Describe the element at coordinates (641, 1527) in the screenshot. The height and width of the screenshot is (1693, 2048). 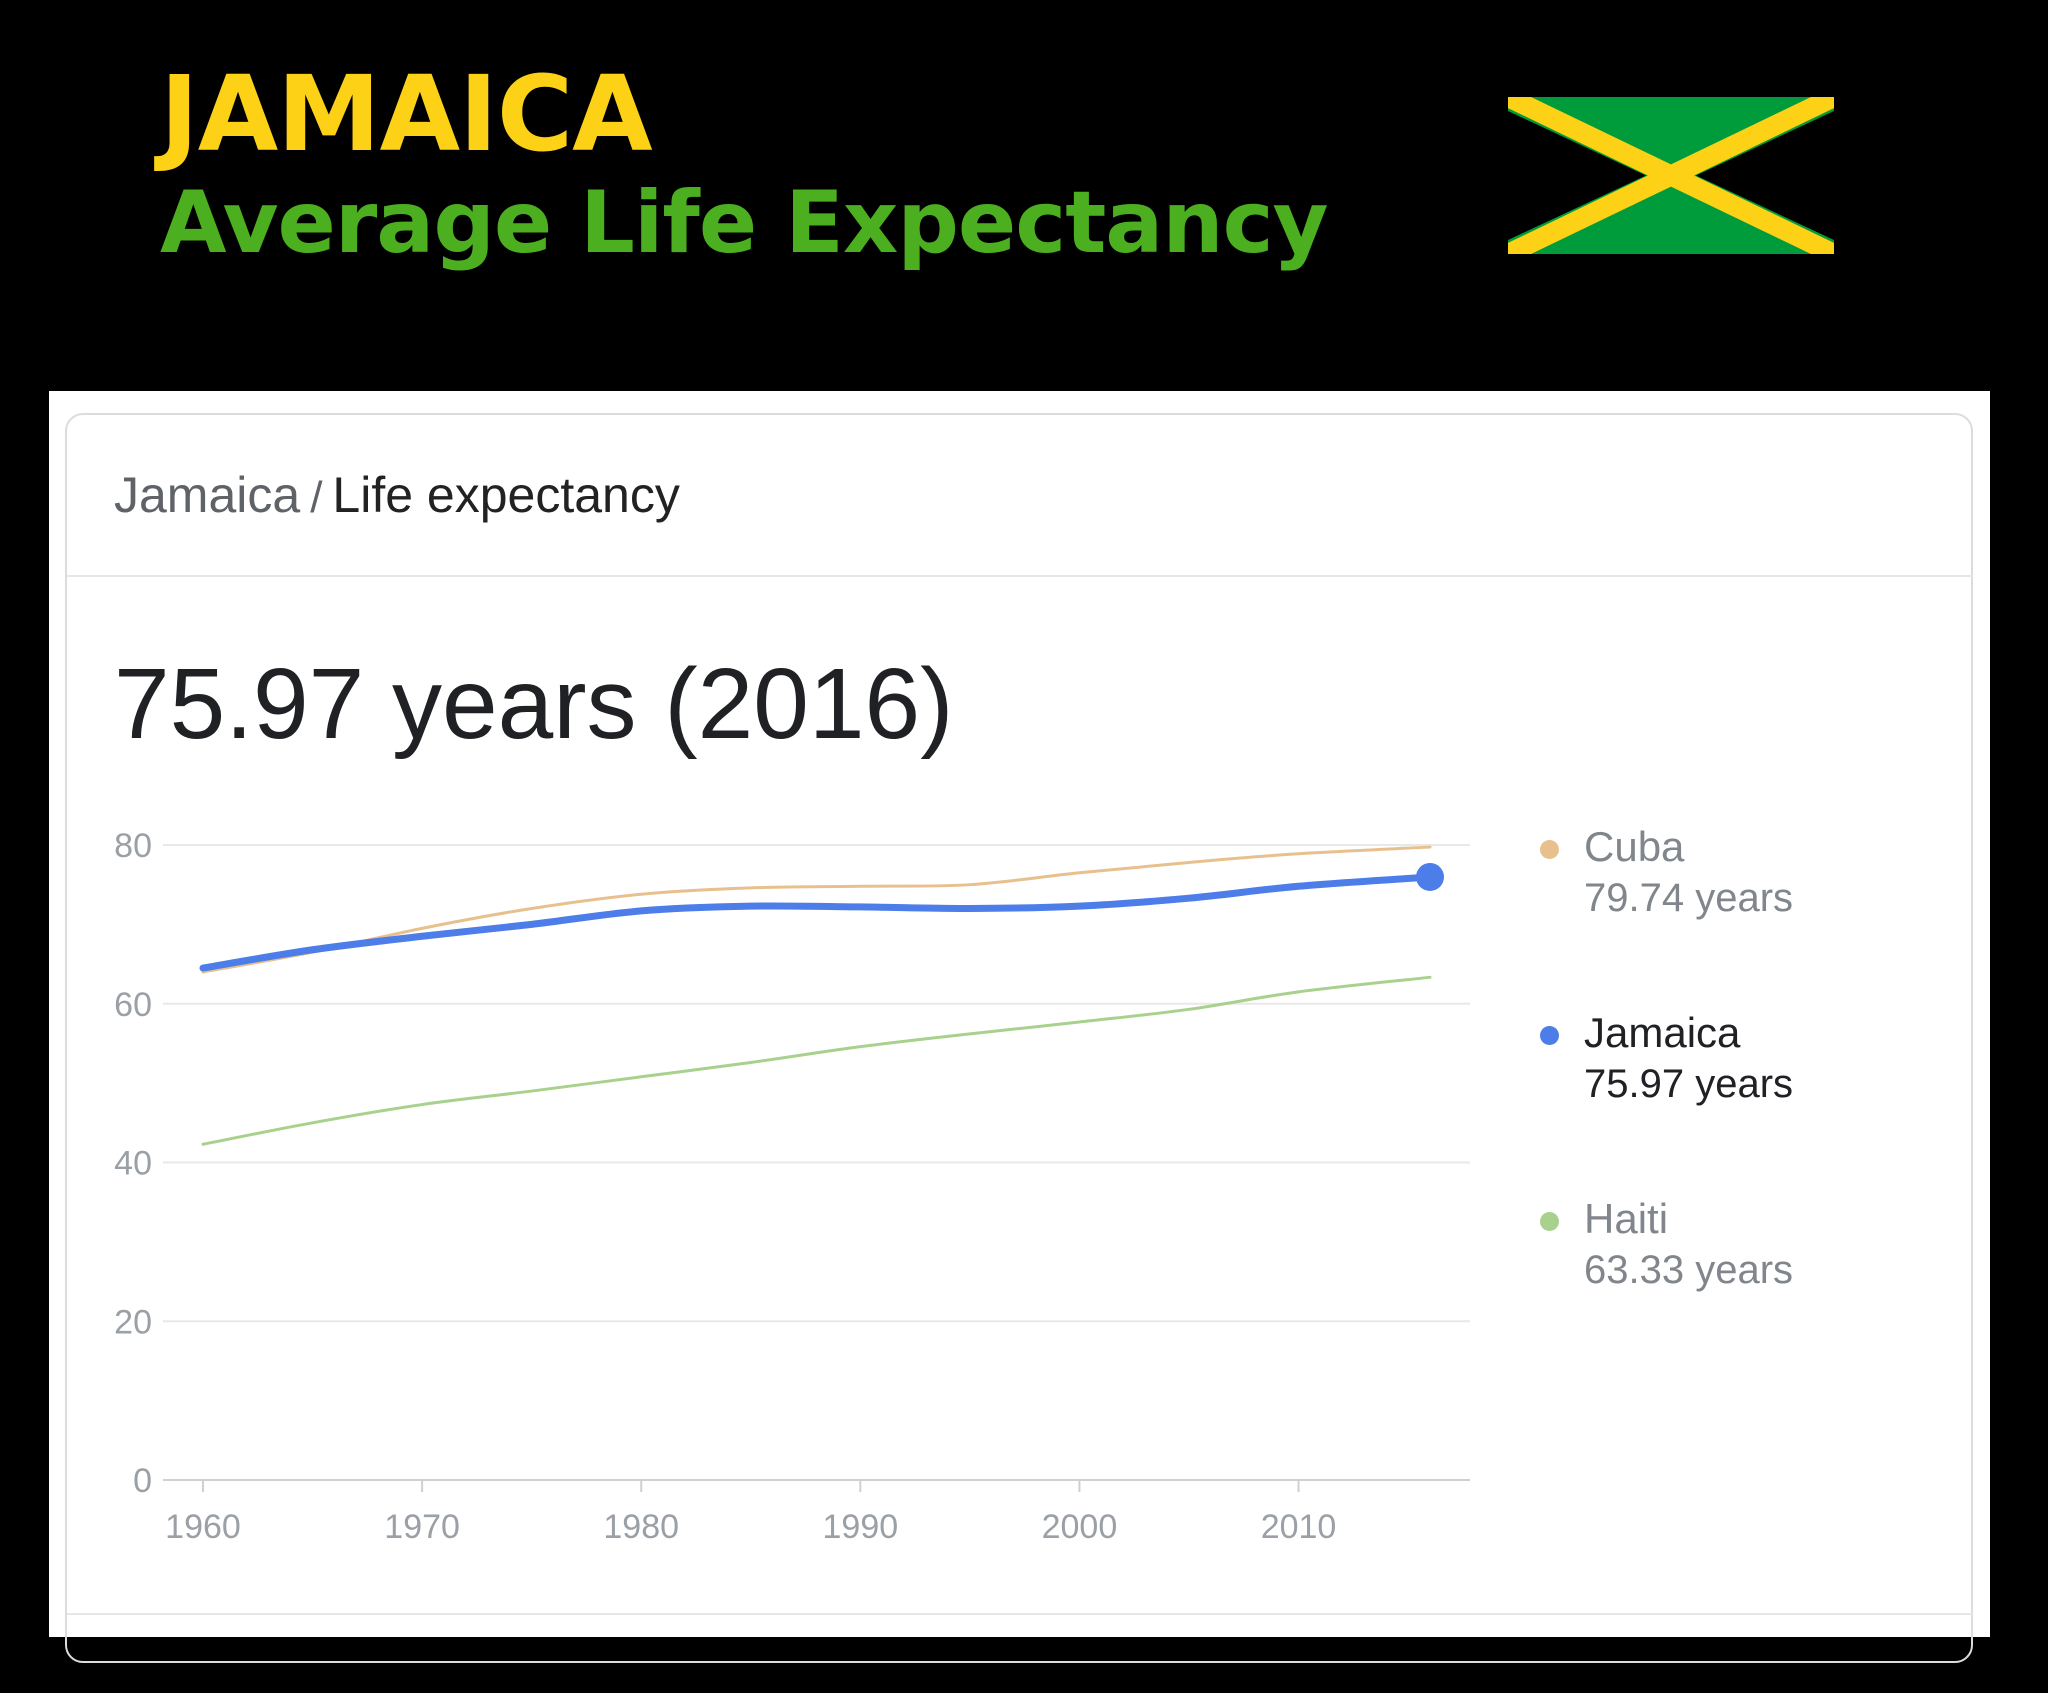
I see `x-tick-label: 1980` at that location.